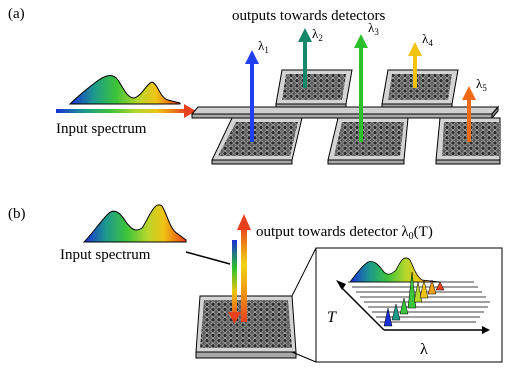  I want to click on panel-a-label: (a), so click(16, 14).